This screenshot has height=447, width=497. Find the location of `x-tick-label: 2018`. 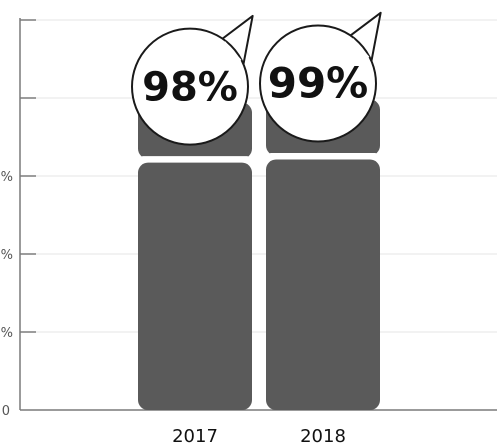

x-tick-label: 2018 is located at coordinates (323, 436).